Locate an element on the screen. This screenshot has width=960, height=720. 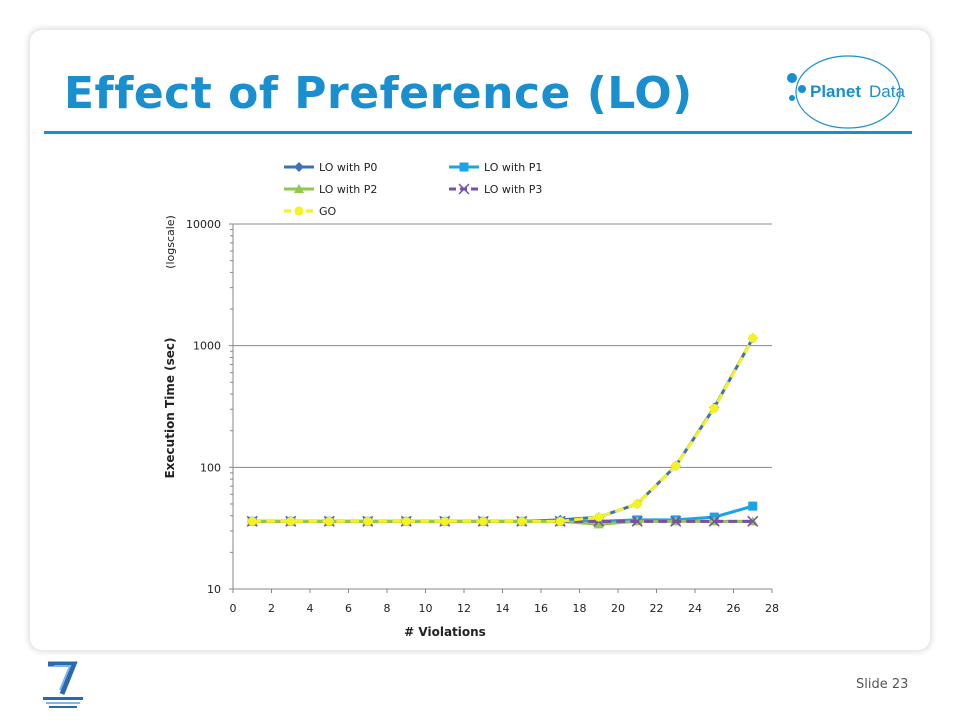
series-go is located at coordinates (502, 429).